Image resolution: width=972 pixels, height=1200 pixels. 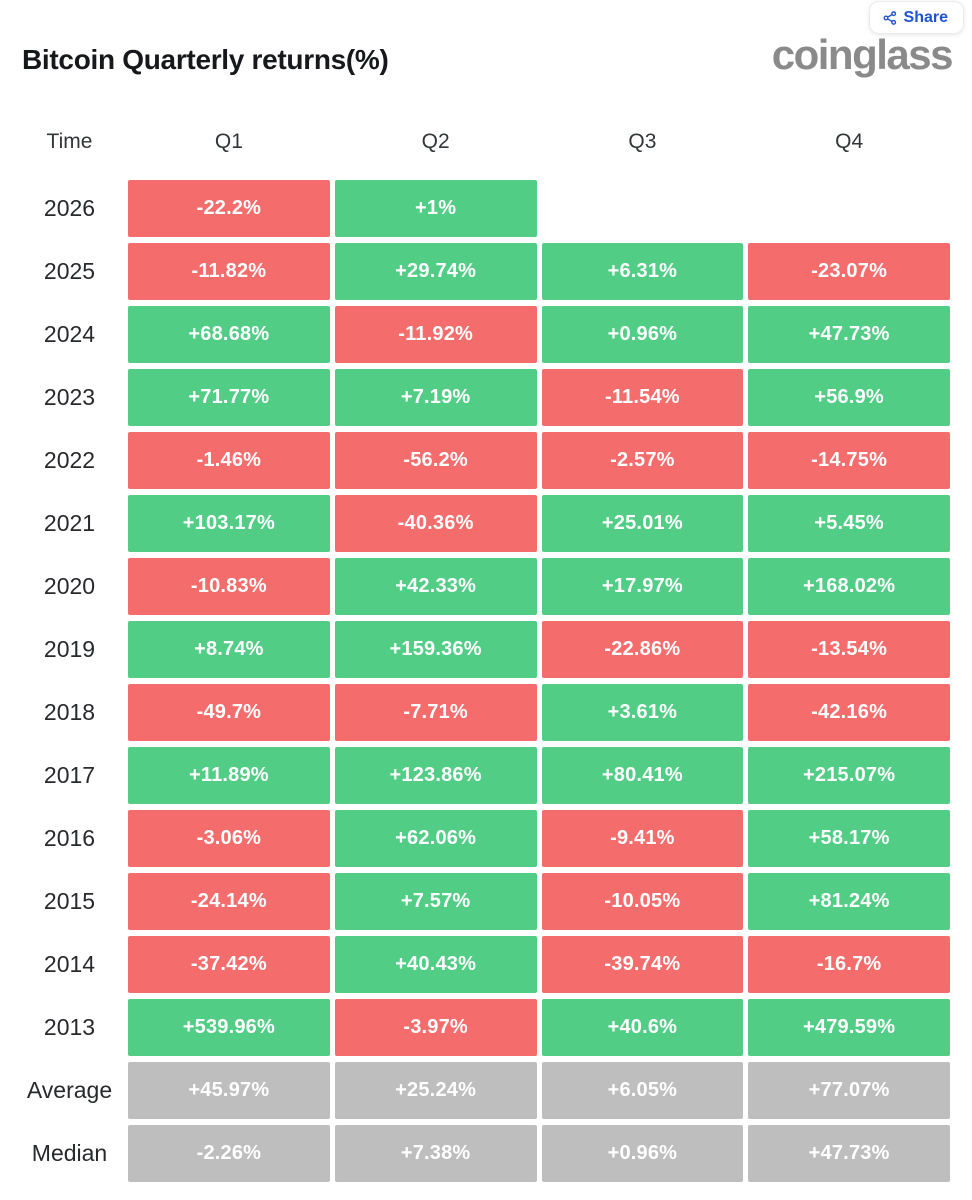 I want to click on return-cell: -40.36%, so click(x=435, y=523).